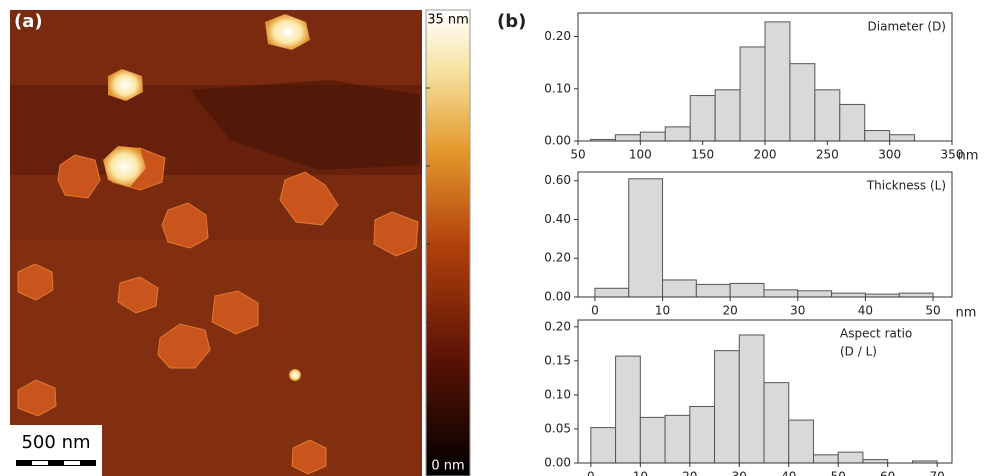 This screenshot has height=476, width=992. Describe the element at coordinates (937, 473) in the screenshot. I see `x-tick-label: 70` at that location.